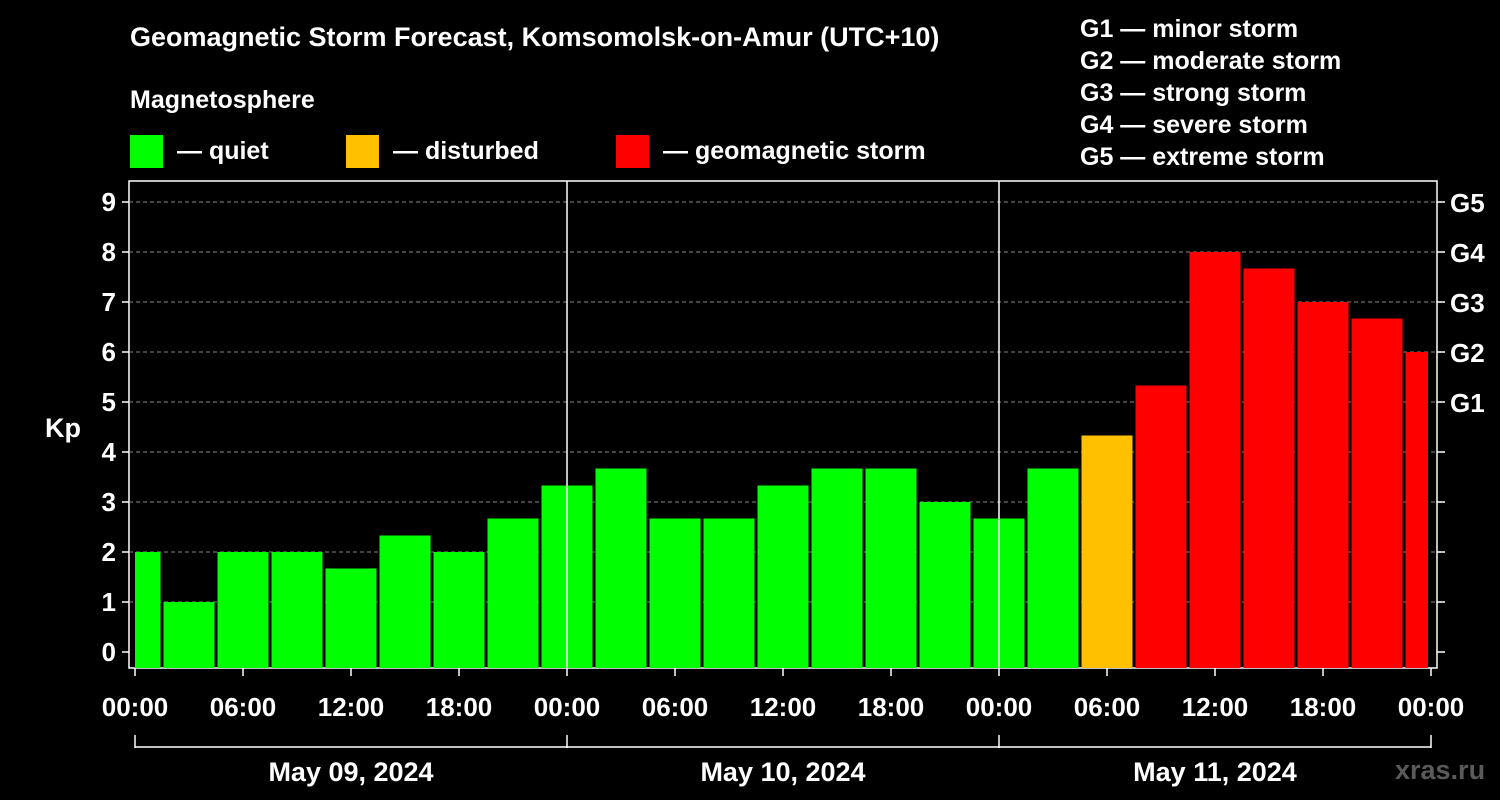  What do you see at coordinates (109, 352) in the screenshot?
I see `y-tick-label-6: 6` at bounding box center [109, 352].